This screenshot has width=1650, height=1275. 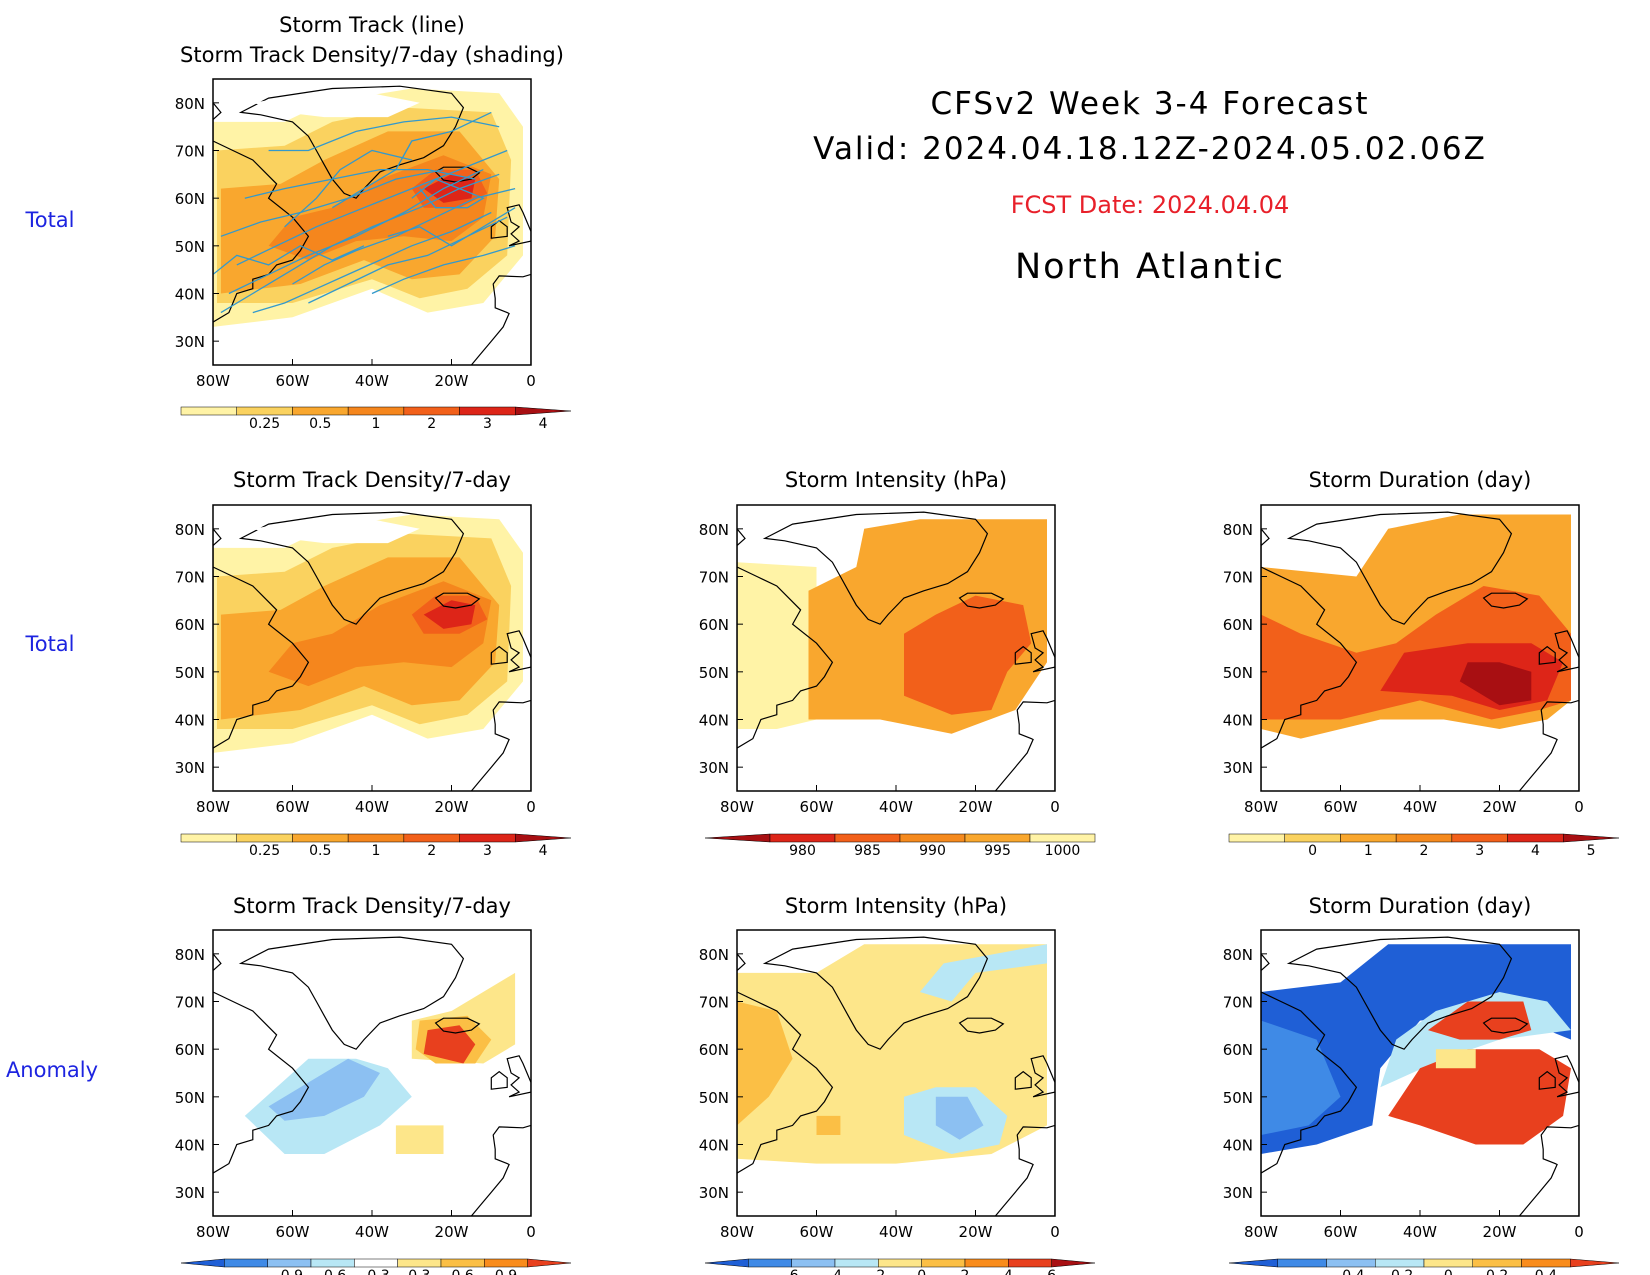 What do you see at coordinates (463, 1271) in the screenshot?
I see `colorbar-label: 0.6` at bounding box center [463, 1271].